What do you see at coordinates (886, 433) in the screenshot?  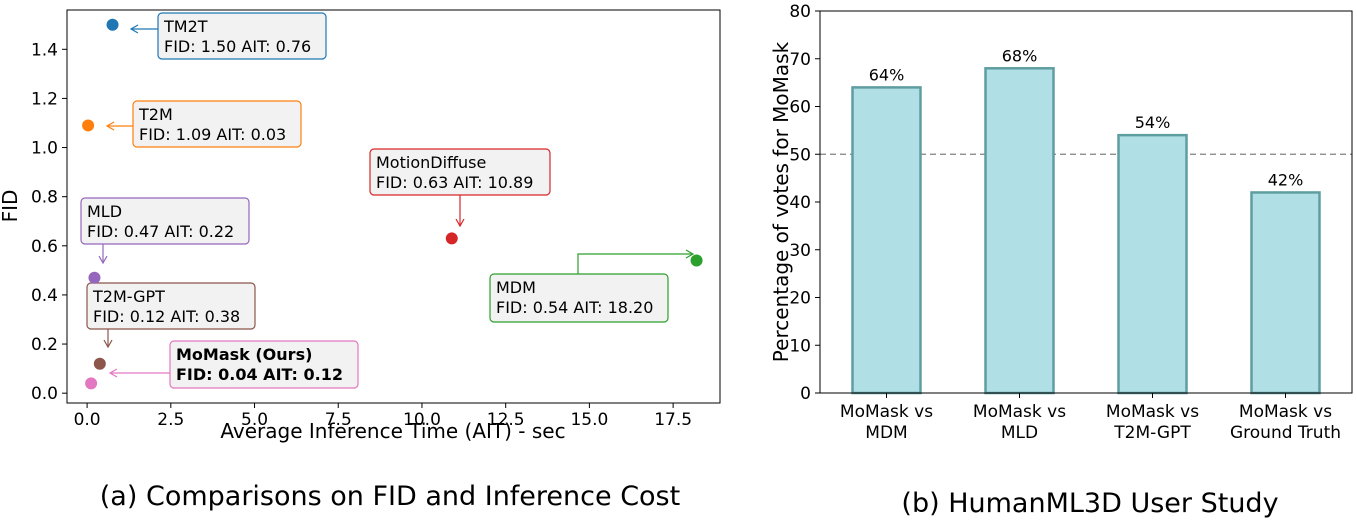 I see `bar-x-tick-label: MDM` at bounding box center [886, 433].